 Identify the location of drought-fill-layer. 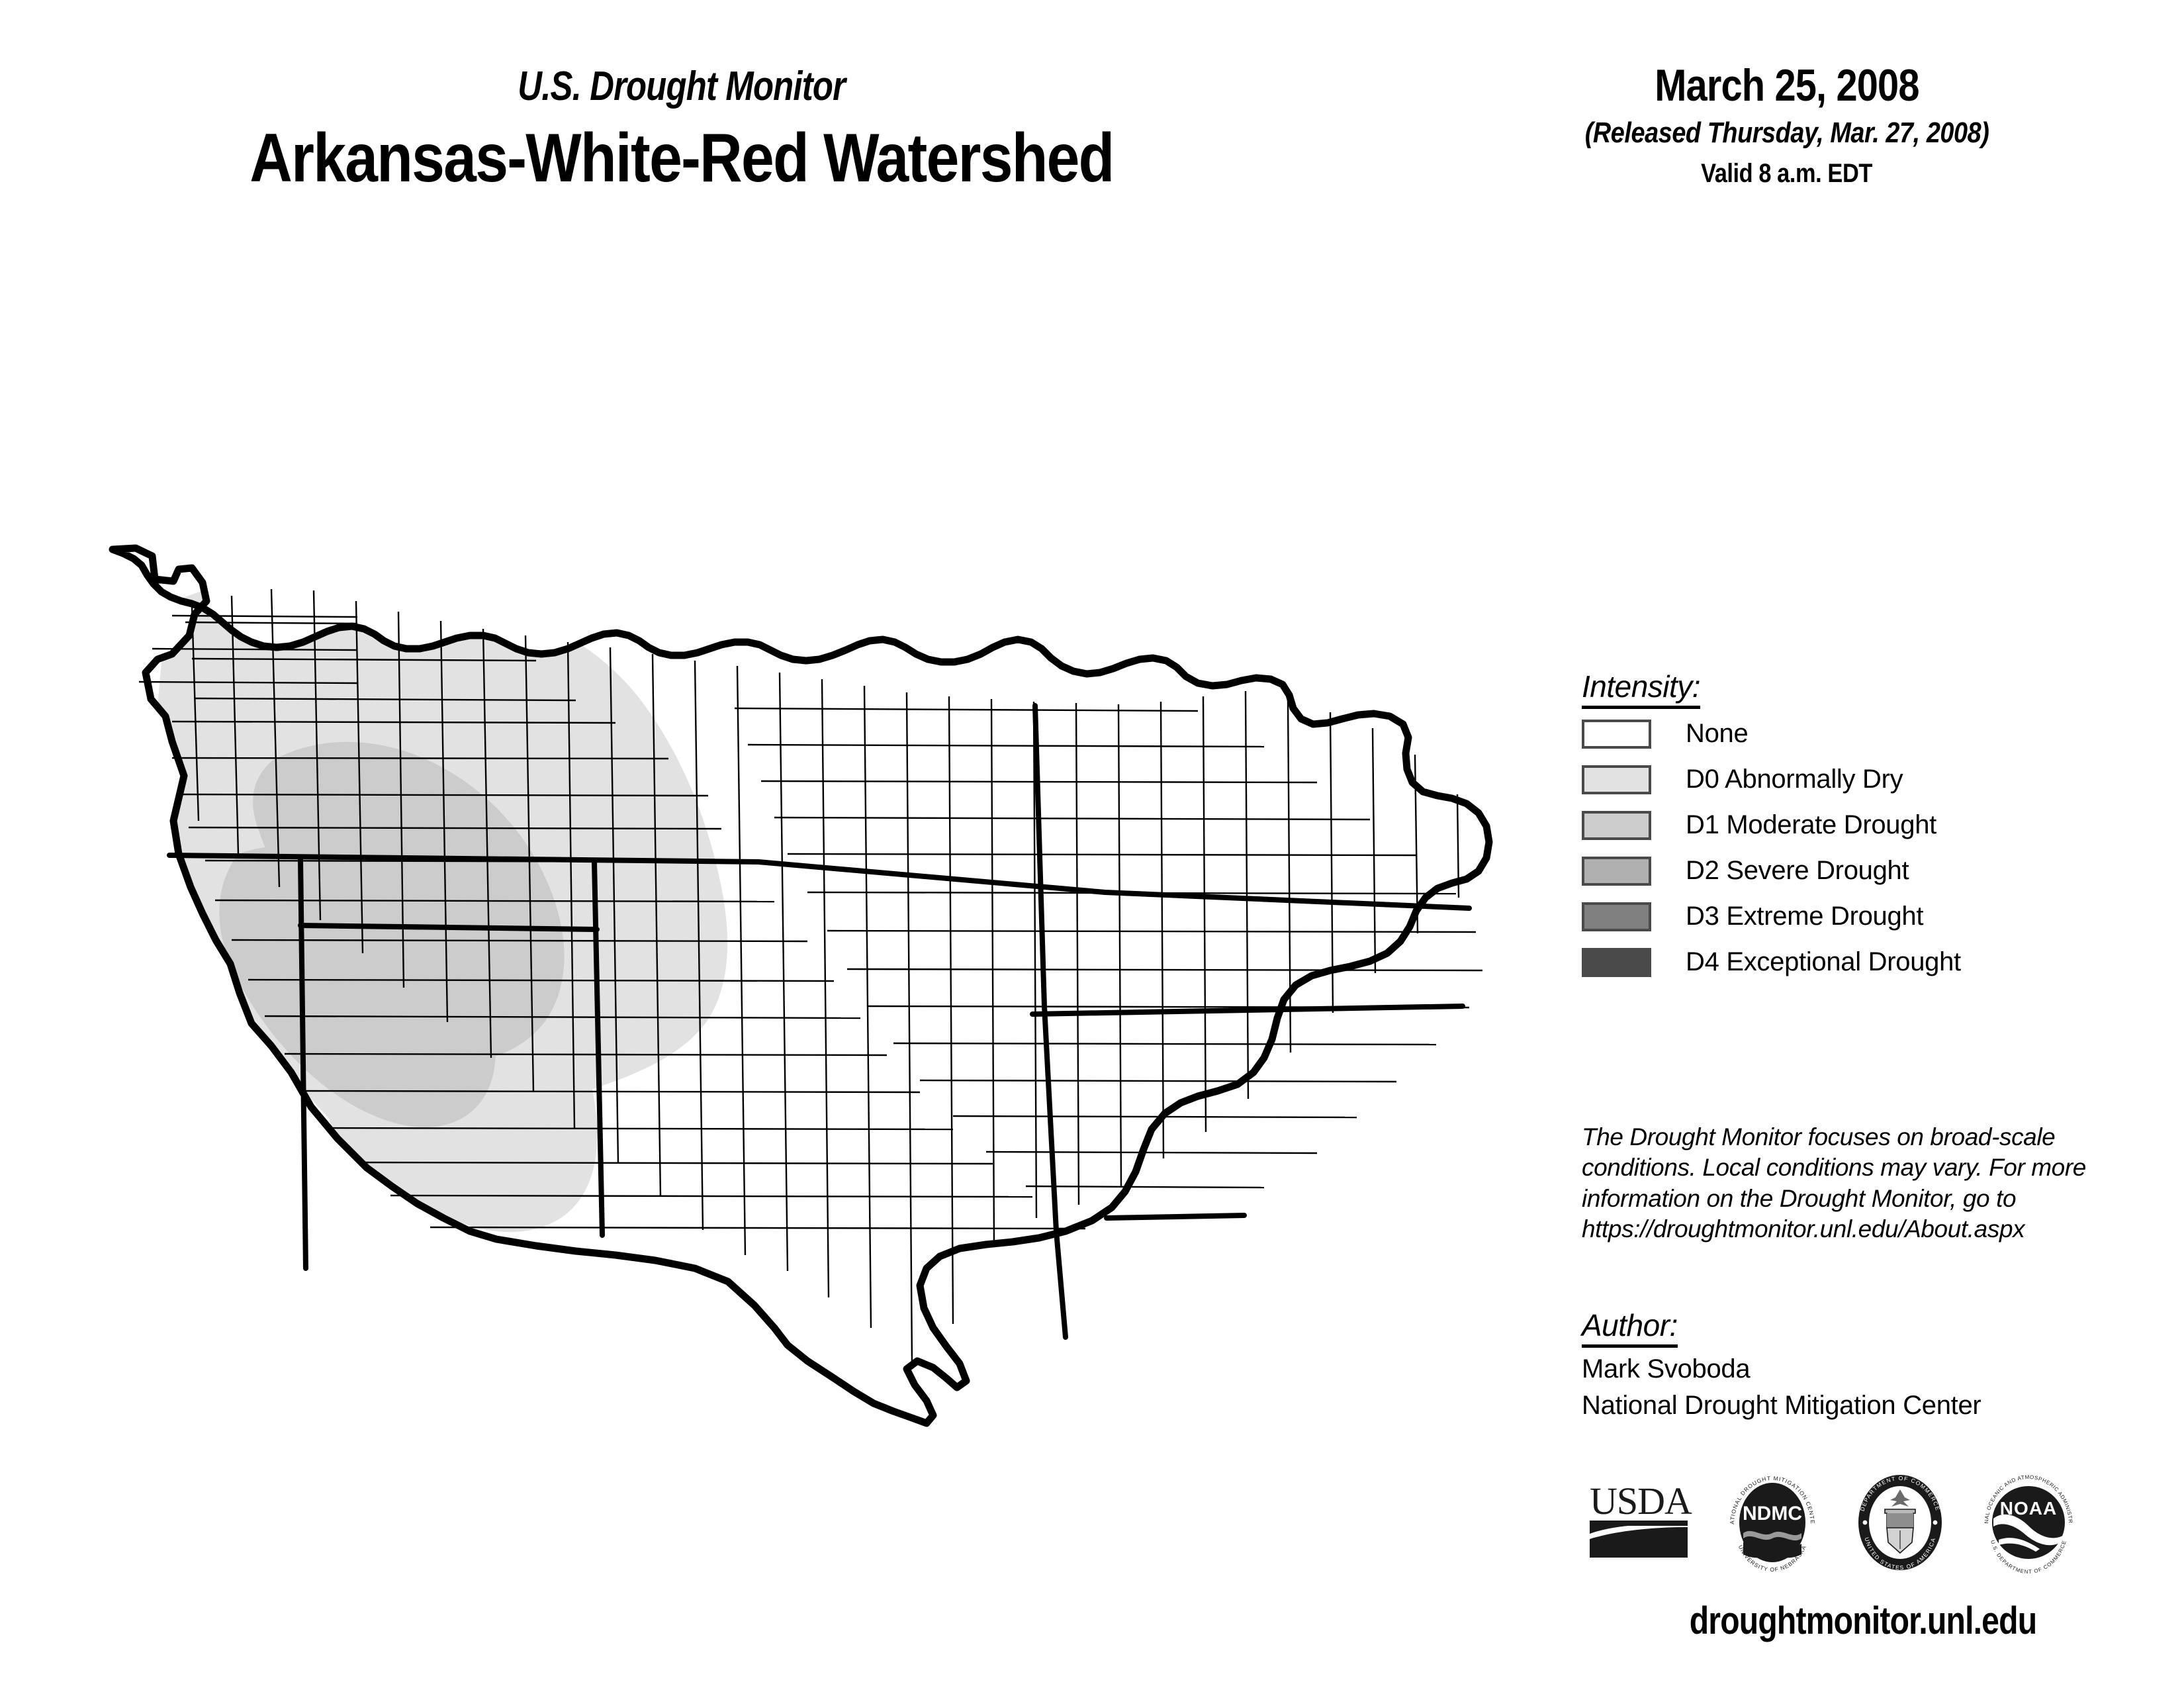
(437, 906).